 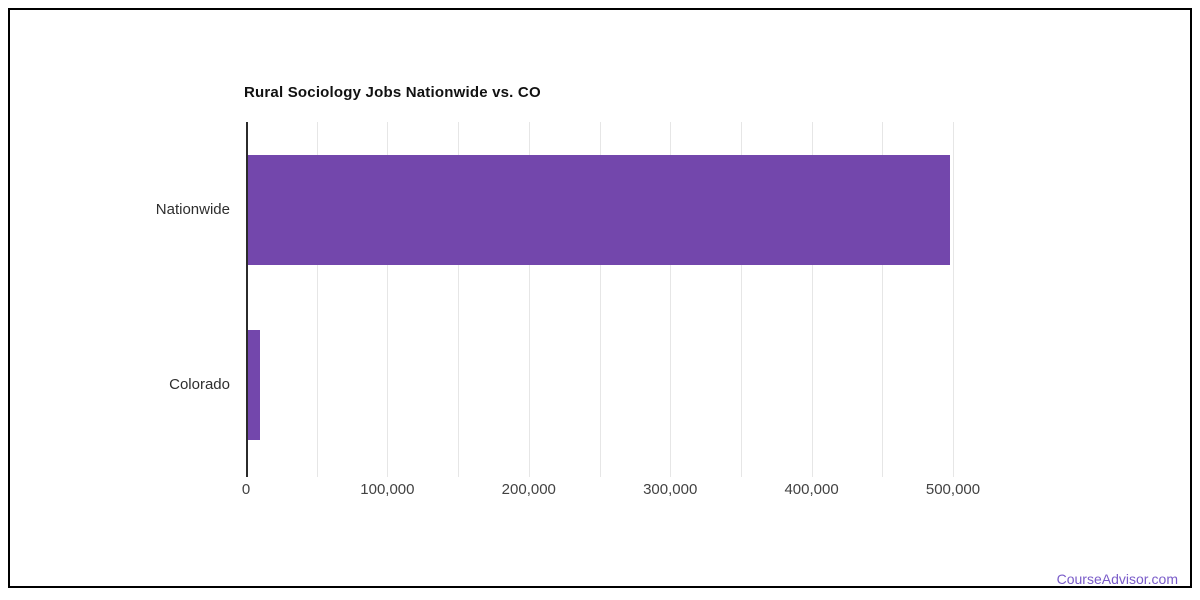 What do you see at coordinates (528, 489) in the screenshot?
I see `x-tick-label: 200,000` at bounding box center [528, 489].